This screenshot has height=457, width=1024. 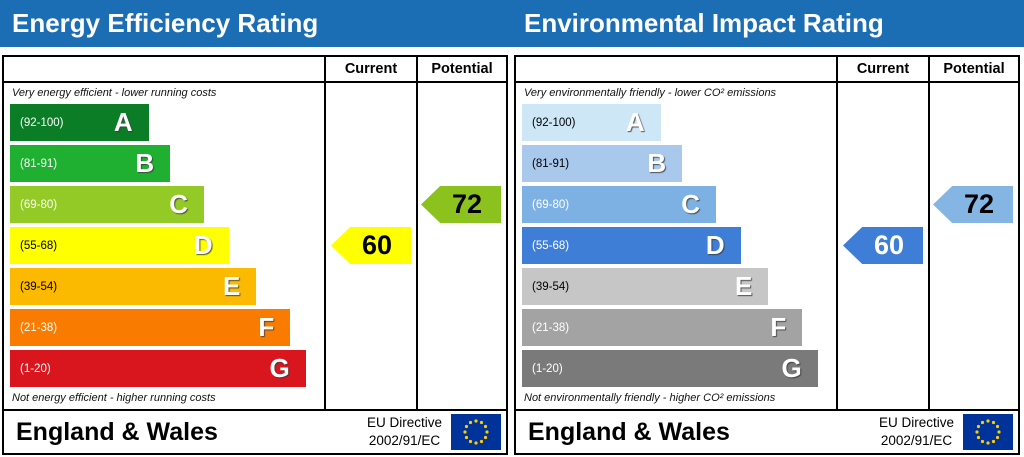 I want to click on environmental-current-column: 60, so click(x=882, y=246).